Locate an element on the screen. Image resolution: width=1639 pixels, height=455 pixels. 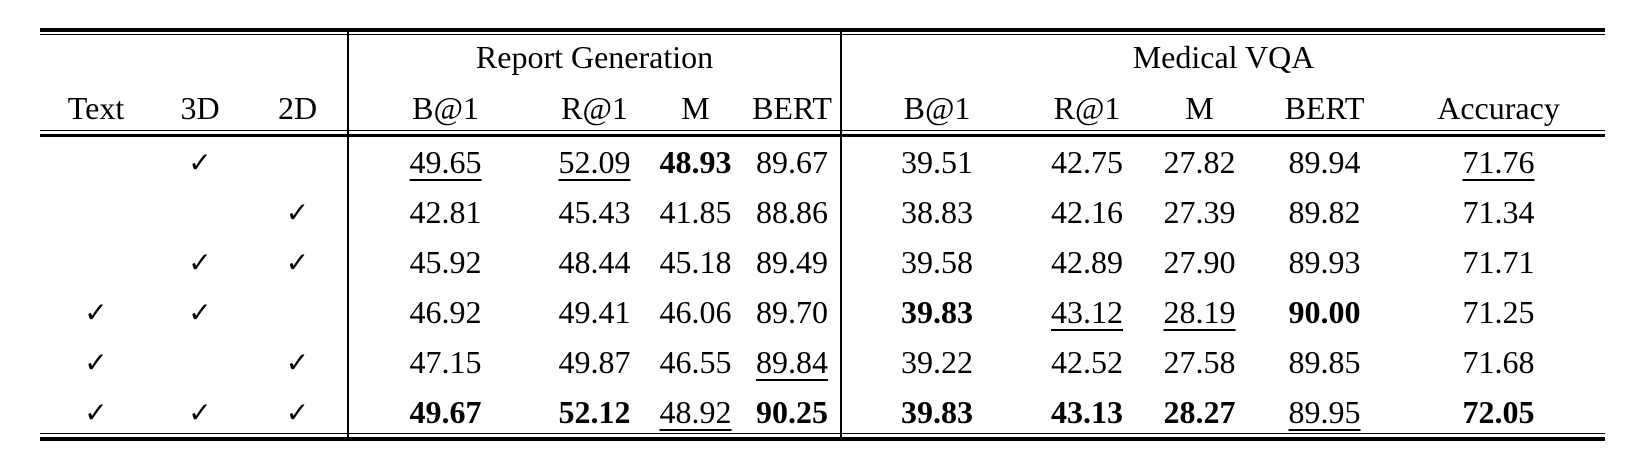
metric-cell-rg-r1: 48.44 is located at coordinates (594, 261).